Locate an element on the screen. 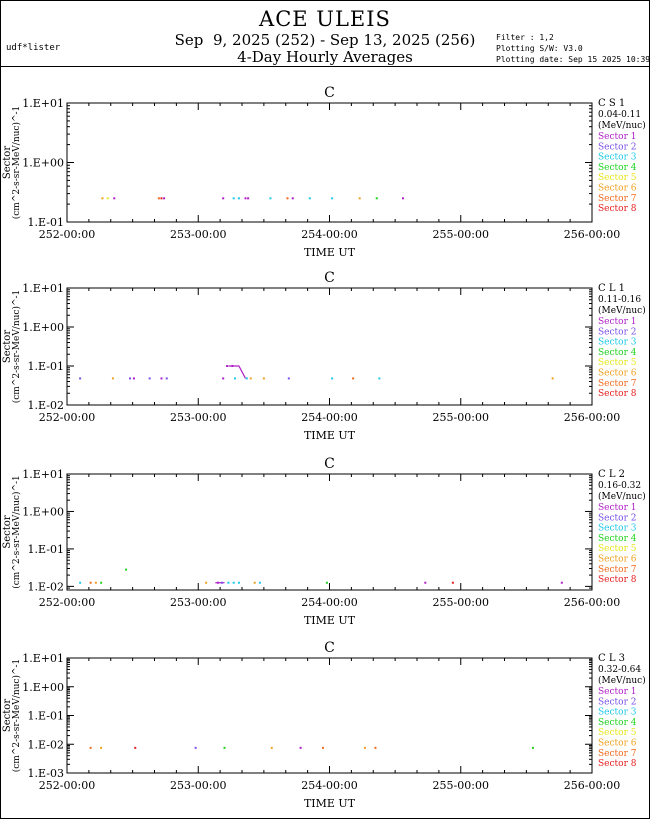  header-divider is located at coordinates (325, 66).